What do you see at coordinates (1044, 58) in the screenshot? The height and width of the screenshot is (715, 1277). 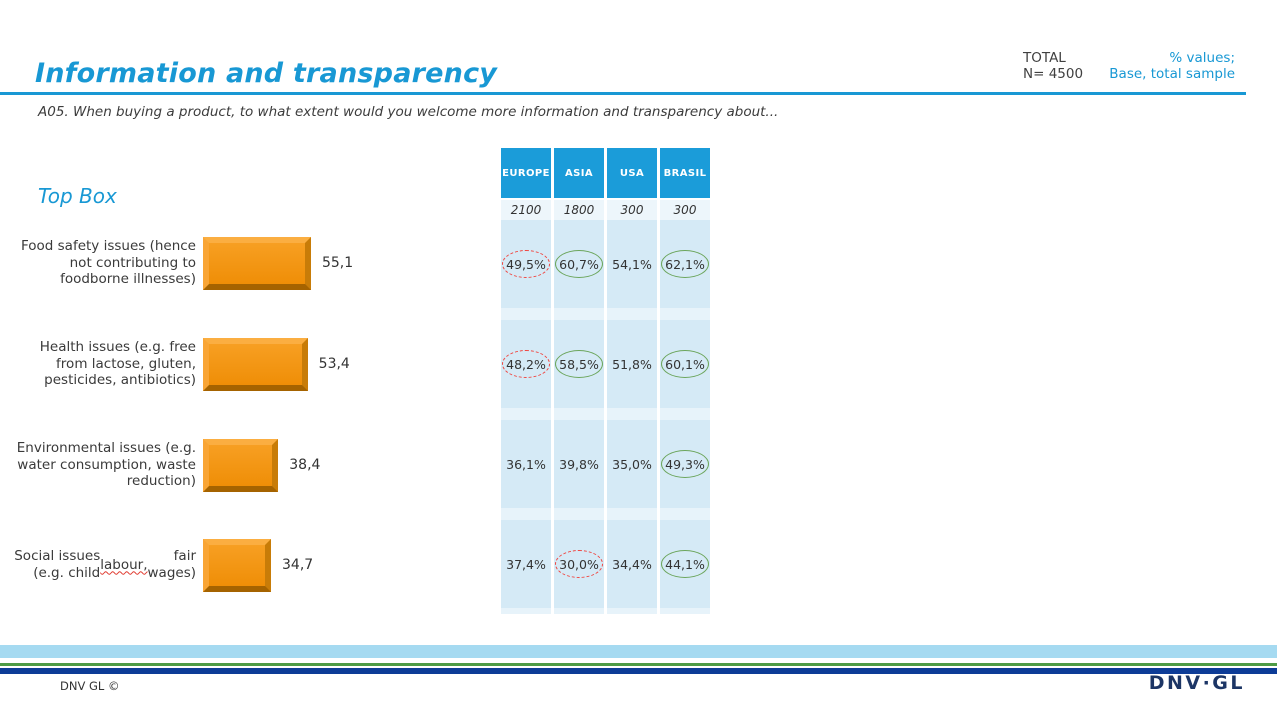 I see `total-label: TOTAL` at bounding box center [1044, 58].